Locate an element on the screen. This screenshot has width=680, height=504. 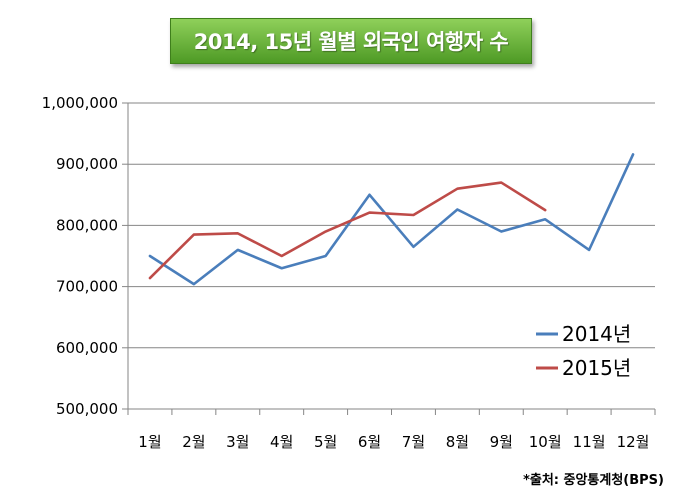
chart-title-box: 2014, 15년 월별 외국인 여행자 수 is located at coordinates (351, 41).